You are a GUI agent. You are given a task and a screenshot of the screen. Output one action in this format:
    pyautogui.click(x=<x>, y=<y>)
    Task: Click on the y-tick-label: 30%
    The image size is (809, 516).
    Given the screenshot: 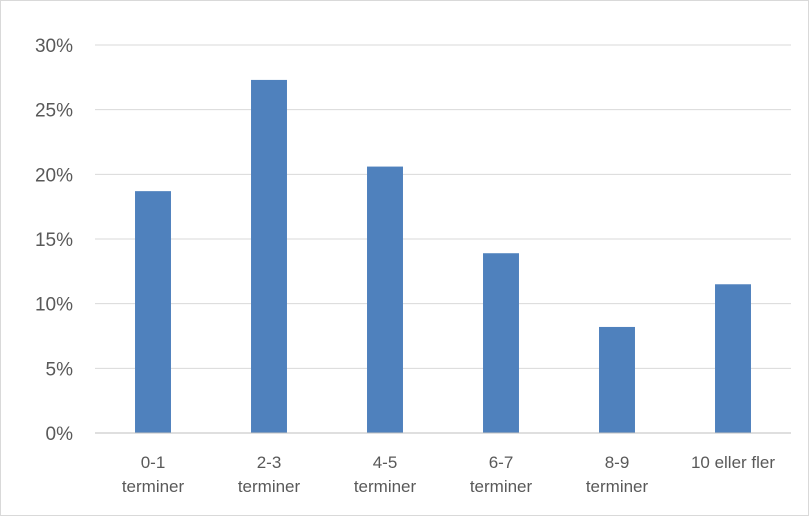 What is the action you would take?
    pyautogui.click(x=54, y=46)
    